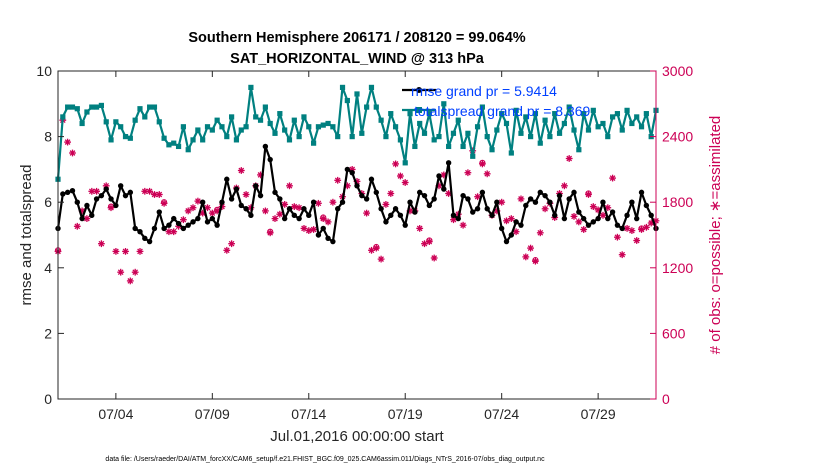 This screenshot has height=470, width=830. What do you see at coordinates (405, 414) in the screenshot?
I see `x-tick-label: 07/19` at bounding box center [405, 414].